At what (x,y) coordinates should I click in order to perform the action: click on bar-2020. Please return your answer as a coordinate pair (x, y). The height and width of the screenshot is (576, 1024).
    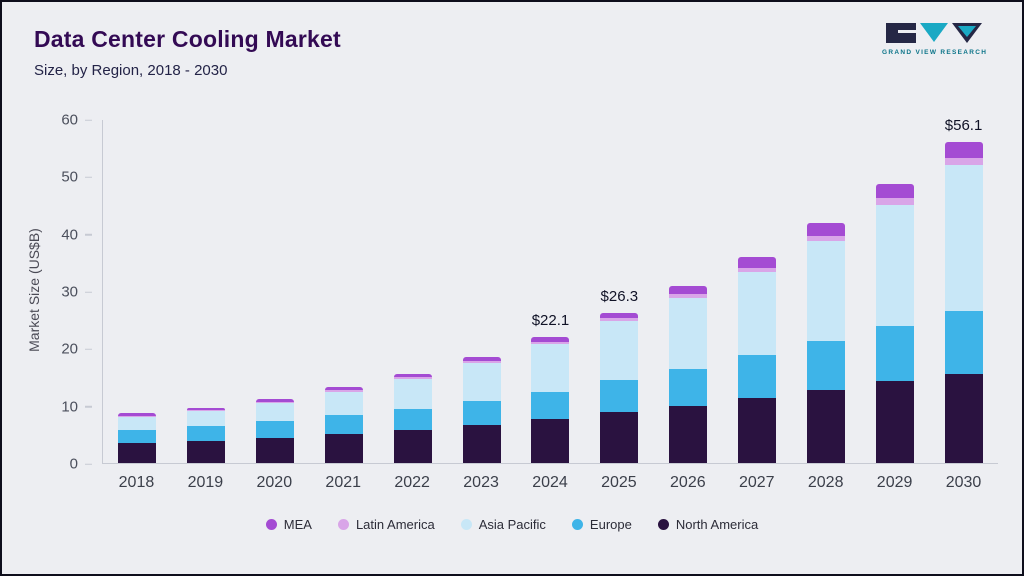
    Looking at the image, I should click on (275, 291).